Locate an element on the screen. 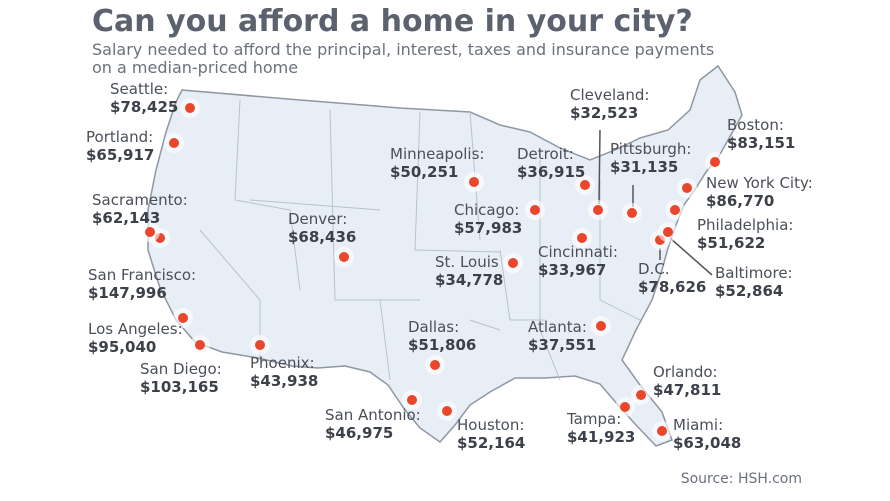 The height and width of the screenshot is (501, 890). city-name: Tampa: is located at coordinates (594, 419).